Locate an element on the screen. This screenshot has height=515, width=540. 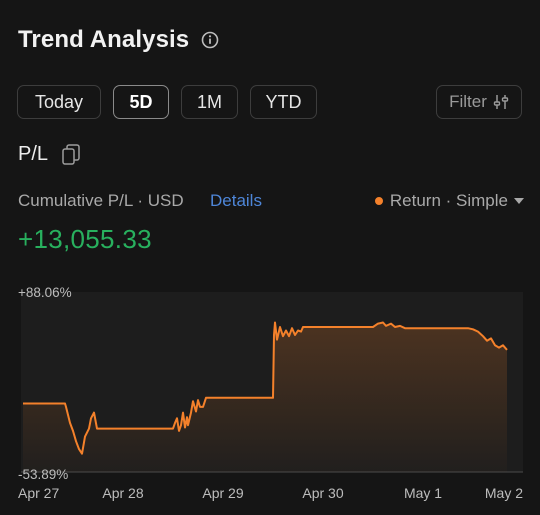
return-mode-label: Return · Simple is located at coordinates (448, 200).